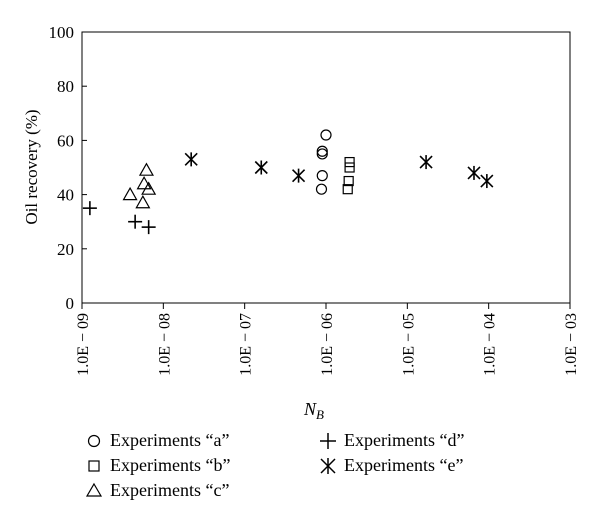  Describe the element at coordinates (327, 344) in the screenshot. I see `x-tick-label: 1.0E − 06` at that location.